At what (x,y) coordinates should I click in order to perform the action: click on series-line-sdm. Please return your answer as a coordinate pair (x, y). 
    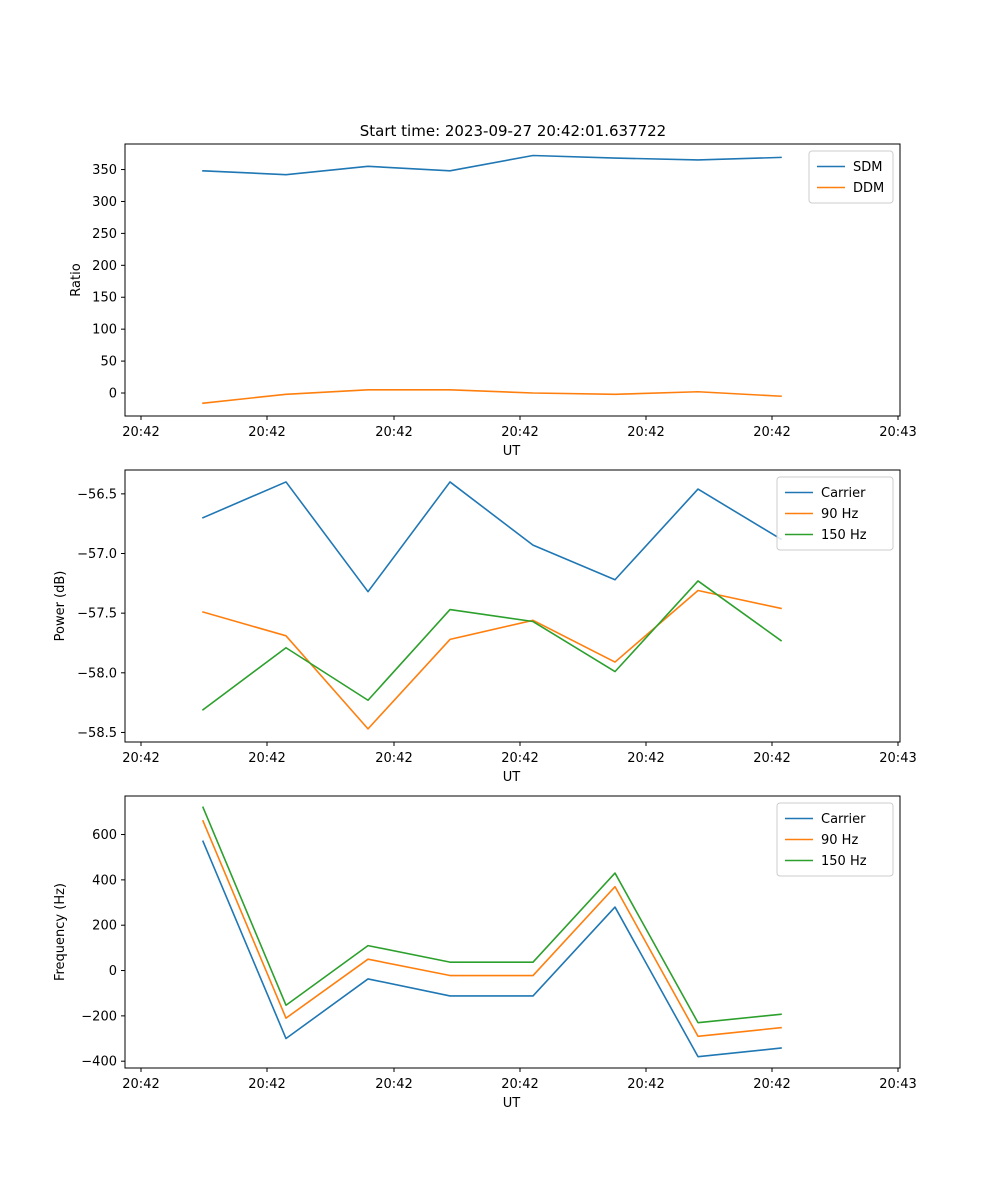
    Looking at the image, I should click on (492, 165).